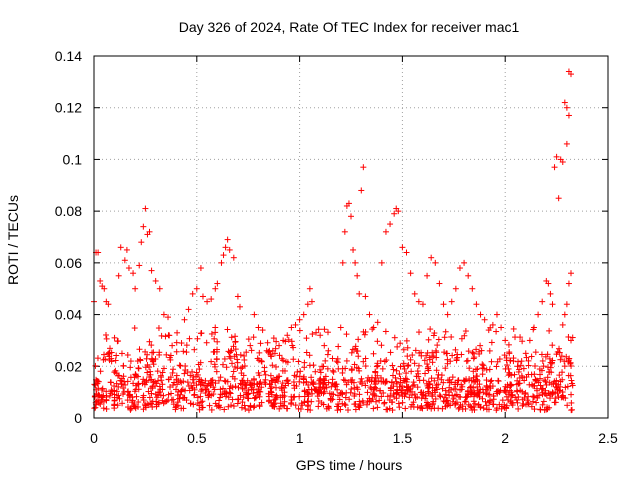  What do you see at coordinates (78, 418) in the screenshot?
I see `y-tick-label: 0` at bounding box center [78, 418].